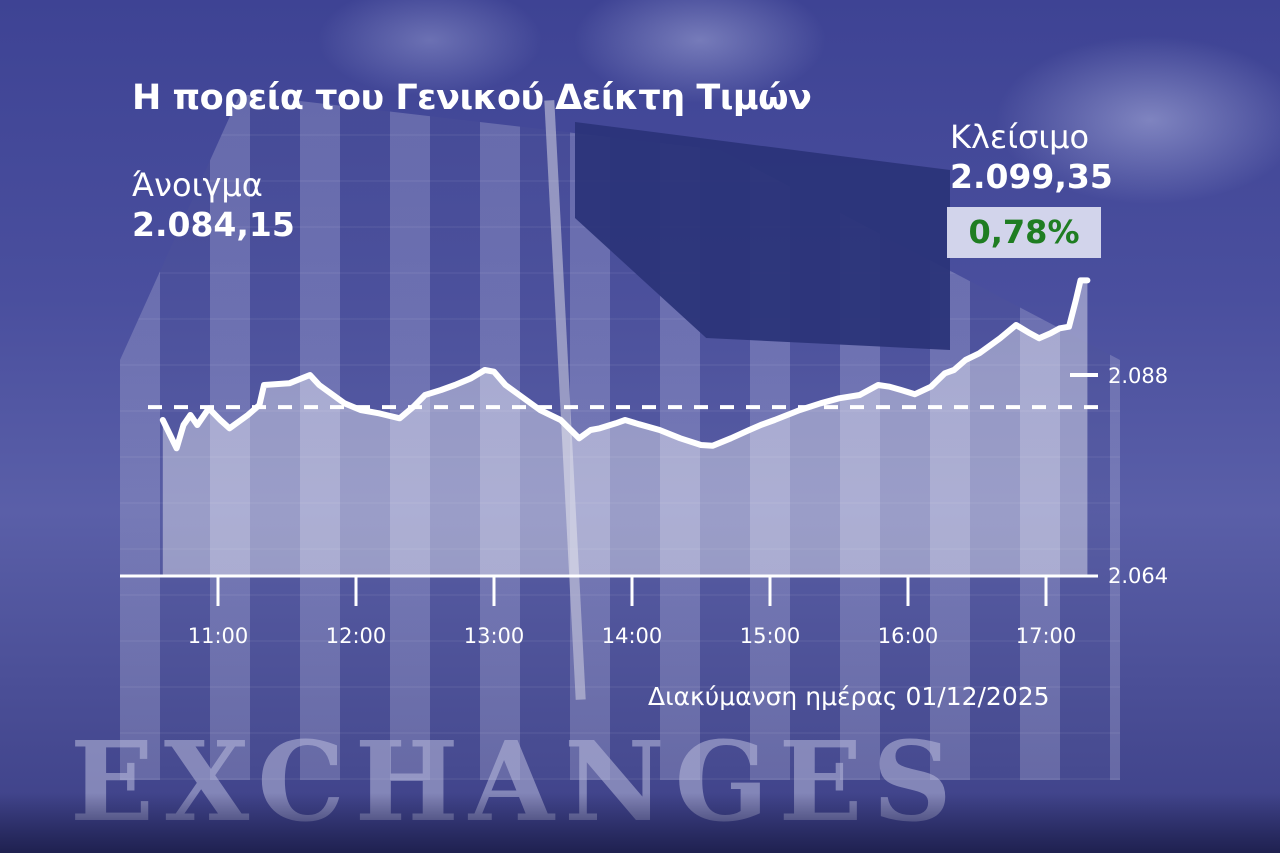 Image resolution: width=1280 pixels, height=853 pixels. Describe the element at coordinates (1020, 137) in the screenshot. I see `close-label: Κλείσιμο` at that location.